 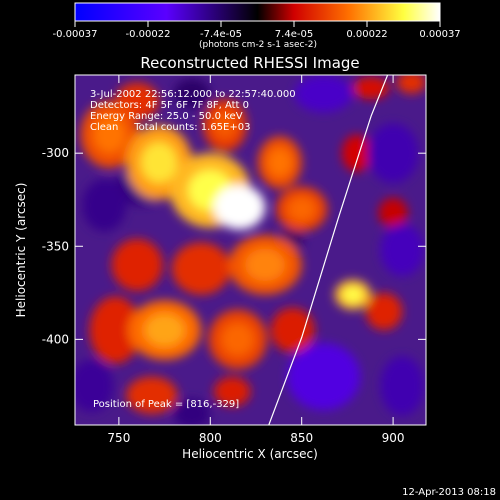 What do you see at coordinates (439, 34) in the screenshot?
I see `colorbar-tick-label: 0.00037` at bounding box center [439, 34].